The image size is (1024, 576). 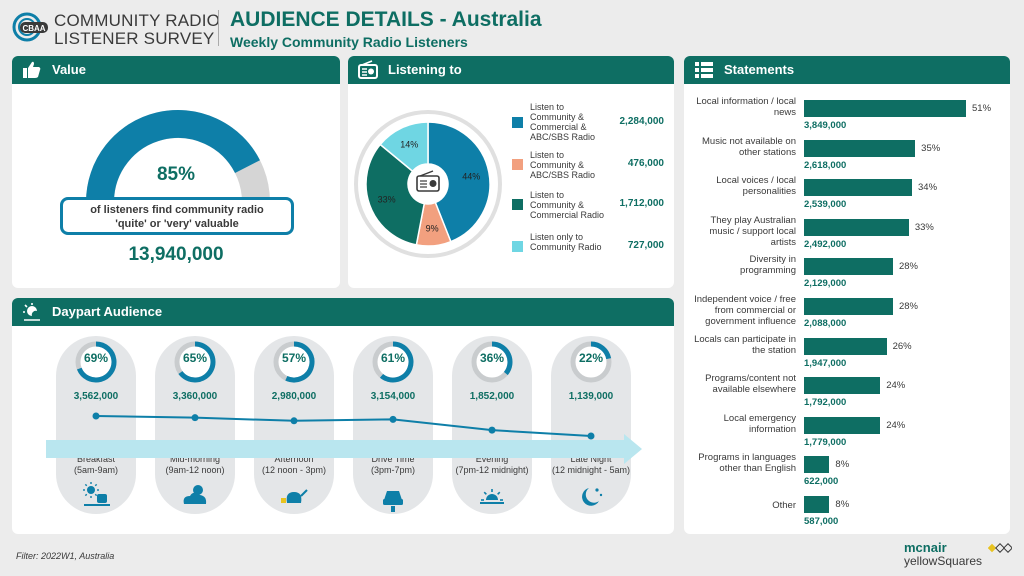 What do you see at coordinates (134, 38) in the screenshot?
I see `logo-line-2: LISTENER SURVEY` at bounding box center [134, 38].